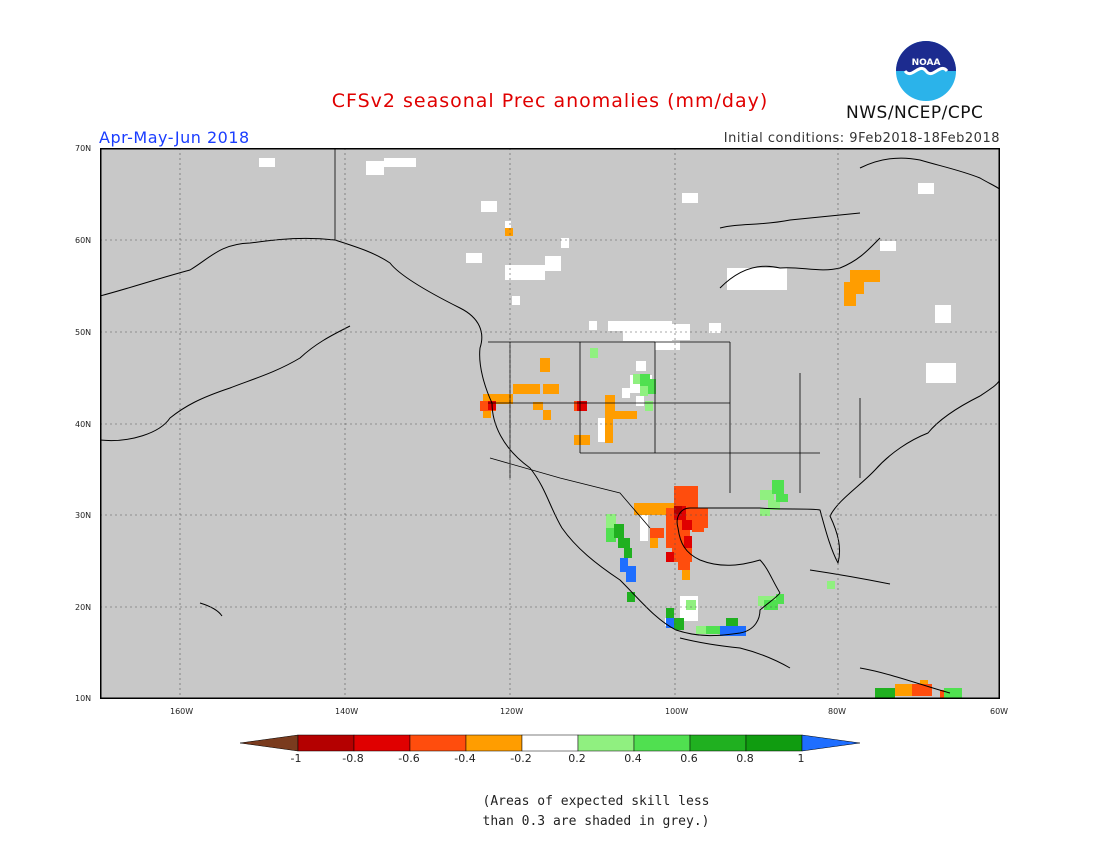 This screenshot has width=1100, height=850. I want to click on colorbar-tick-label: -0.6, so click(409, 758).